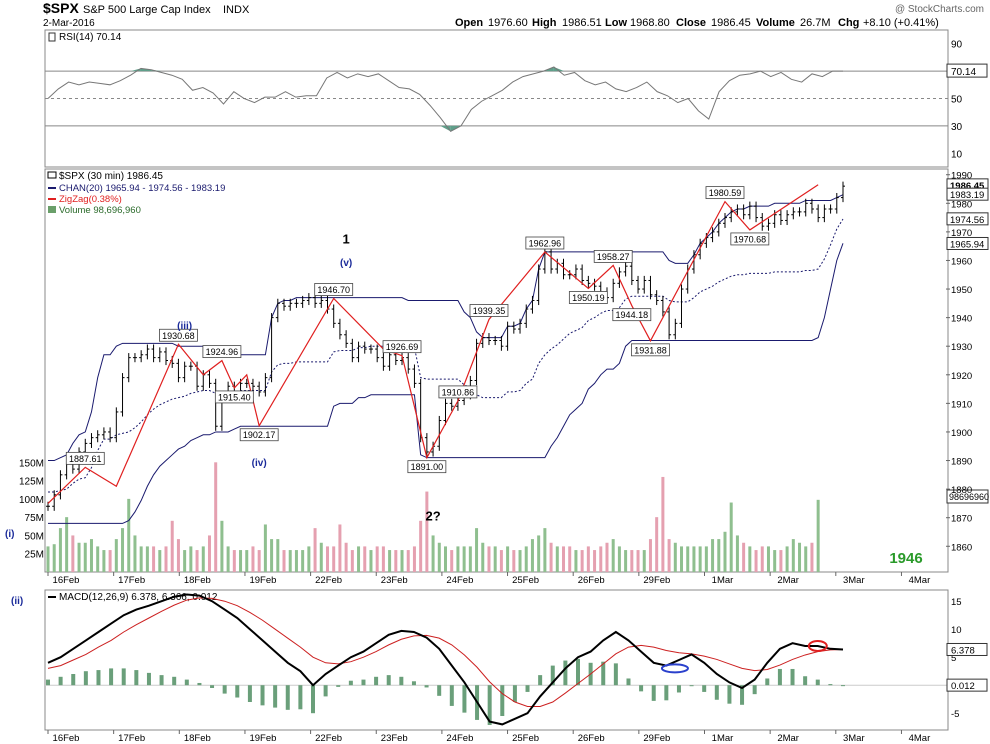 This screenshot has height=744, width=990. Describe the element at coordinates (138, 597) in the screenshot. I see `macd-title: MACD(12,26,9) 6.378, 6.366, 0.012` at that location.